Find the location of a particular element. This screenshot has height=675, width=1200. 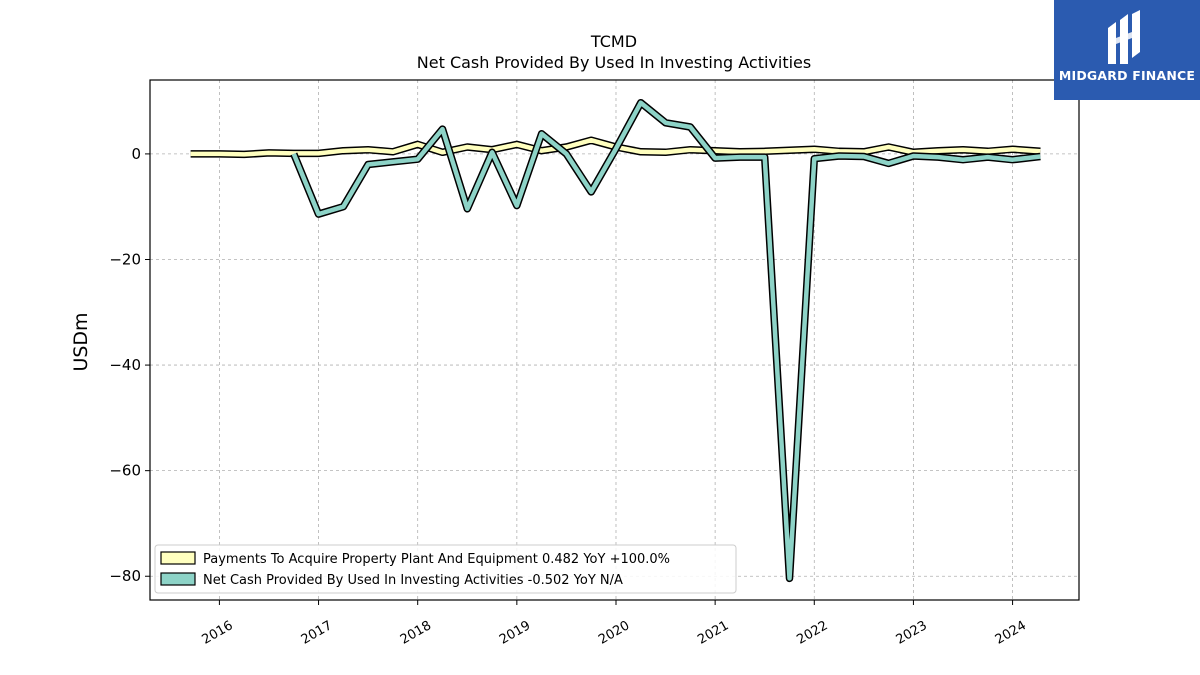

brand-logo: MIDGARD FINANCE is located at coordinates (1127, 50).